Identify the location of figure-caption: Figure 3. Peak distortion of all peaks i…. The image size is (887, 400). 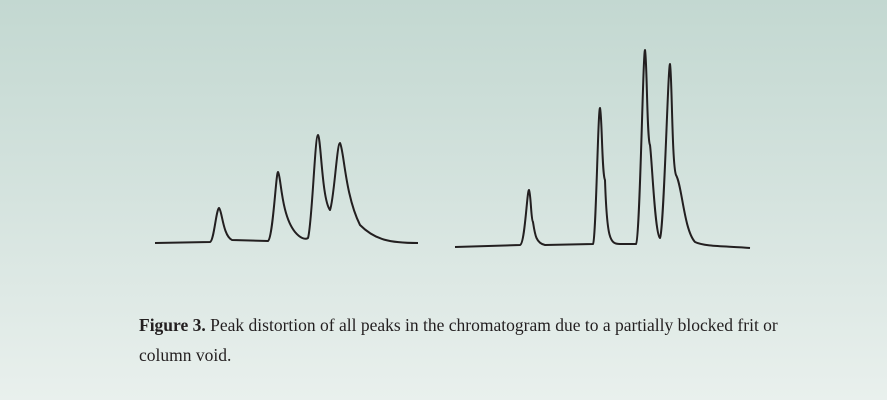
(469, 340).